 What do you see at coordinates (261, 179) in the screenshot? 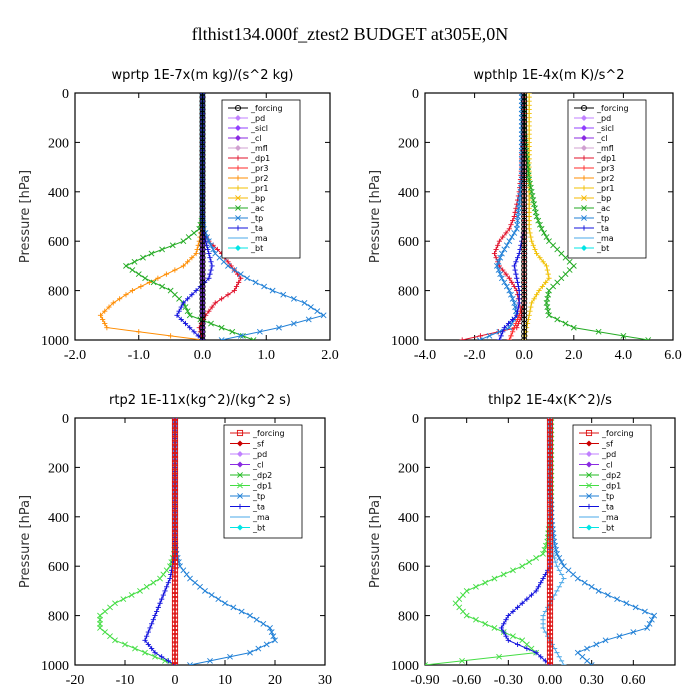
I see `legend-box` at bounding box center [261, 179].